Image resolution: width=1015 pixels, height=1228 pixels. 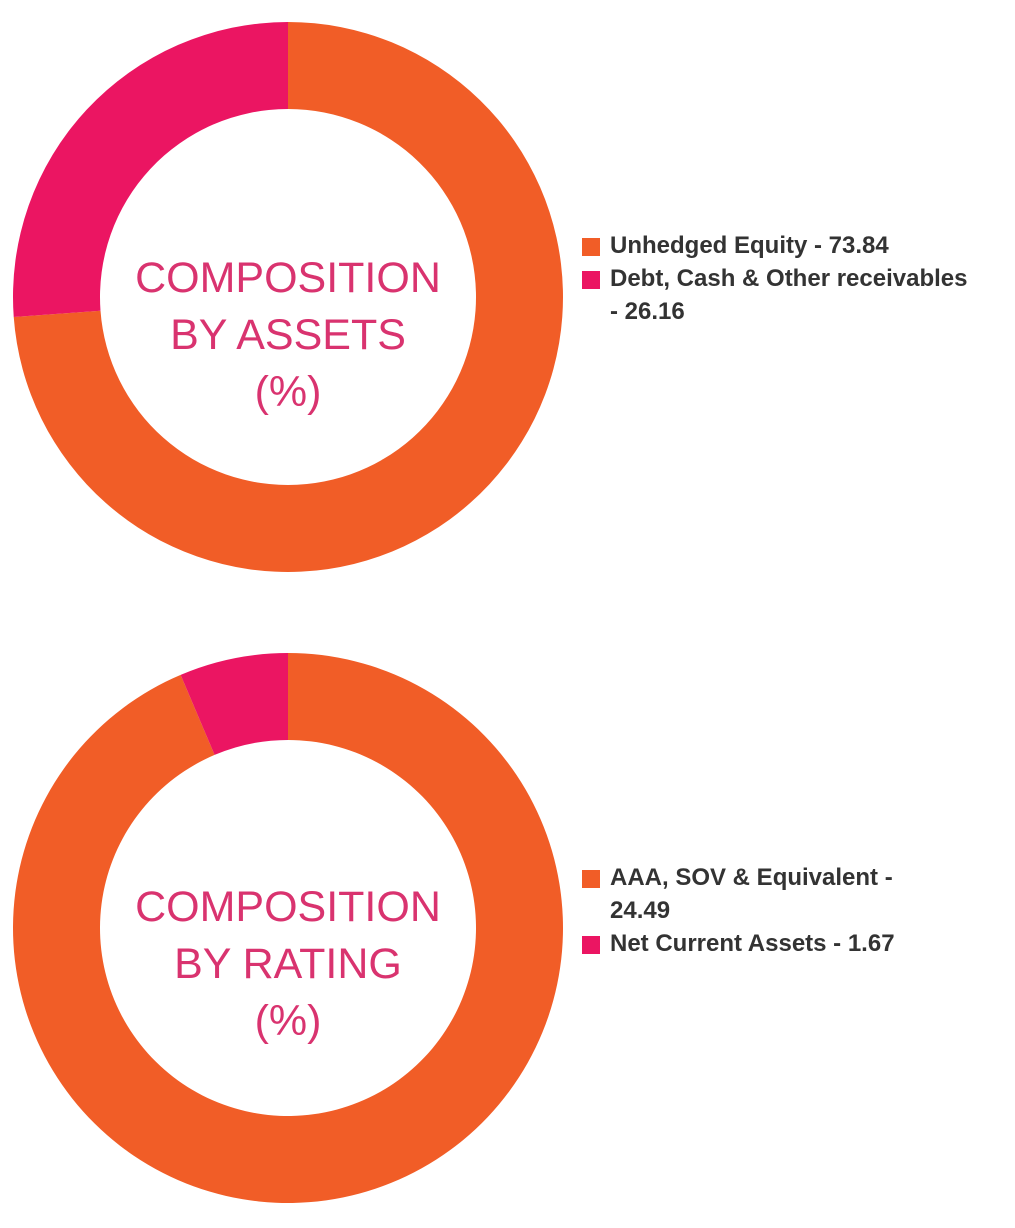 I want to click on legend-item-unhedged-equity: Unhedged Equity - 73.84, so click(x=795, y=245).